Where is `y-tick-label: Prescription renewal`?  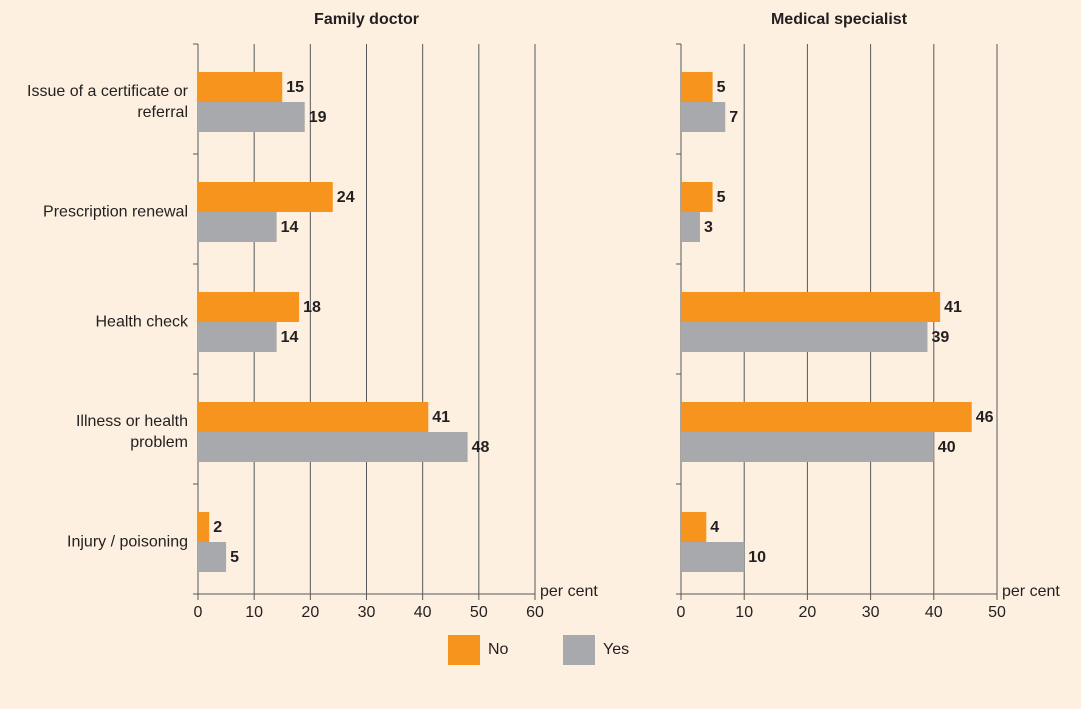 y-tick-label: Prescription renewal is located at coordinates (115, 212).